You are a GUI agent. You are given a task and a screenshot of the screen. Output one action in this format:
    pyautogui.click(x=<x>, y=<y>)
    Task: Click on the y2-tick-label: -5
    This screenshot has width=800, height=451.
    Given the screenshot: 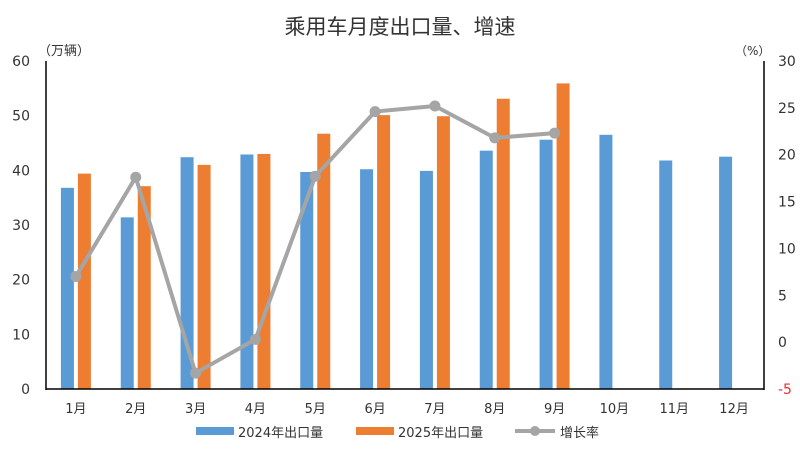 What is the action you would take?
    pyautogui.click(x=785, y=390)
    